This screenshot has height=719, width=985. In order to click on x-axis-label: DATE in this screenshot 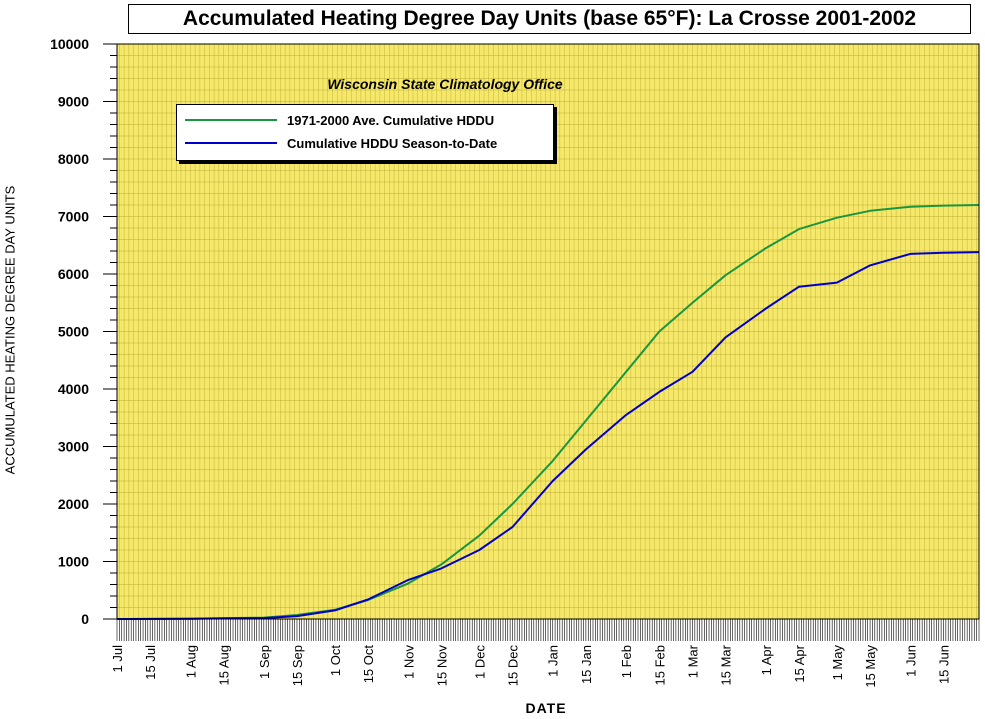, I will do `click(546, 708)`.